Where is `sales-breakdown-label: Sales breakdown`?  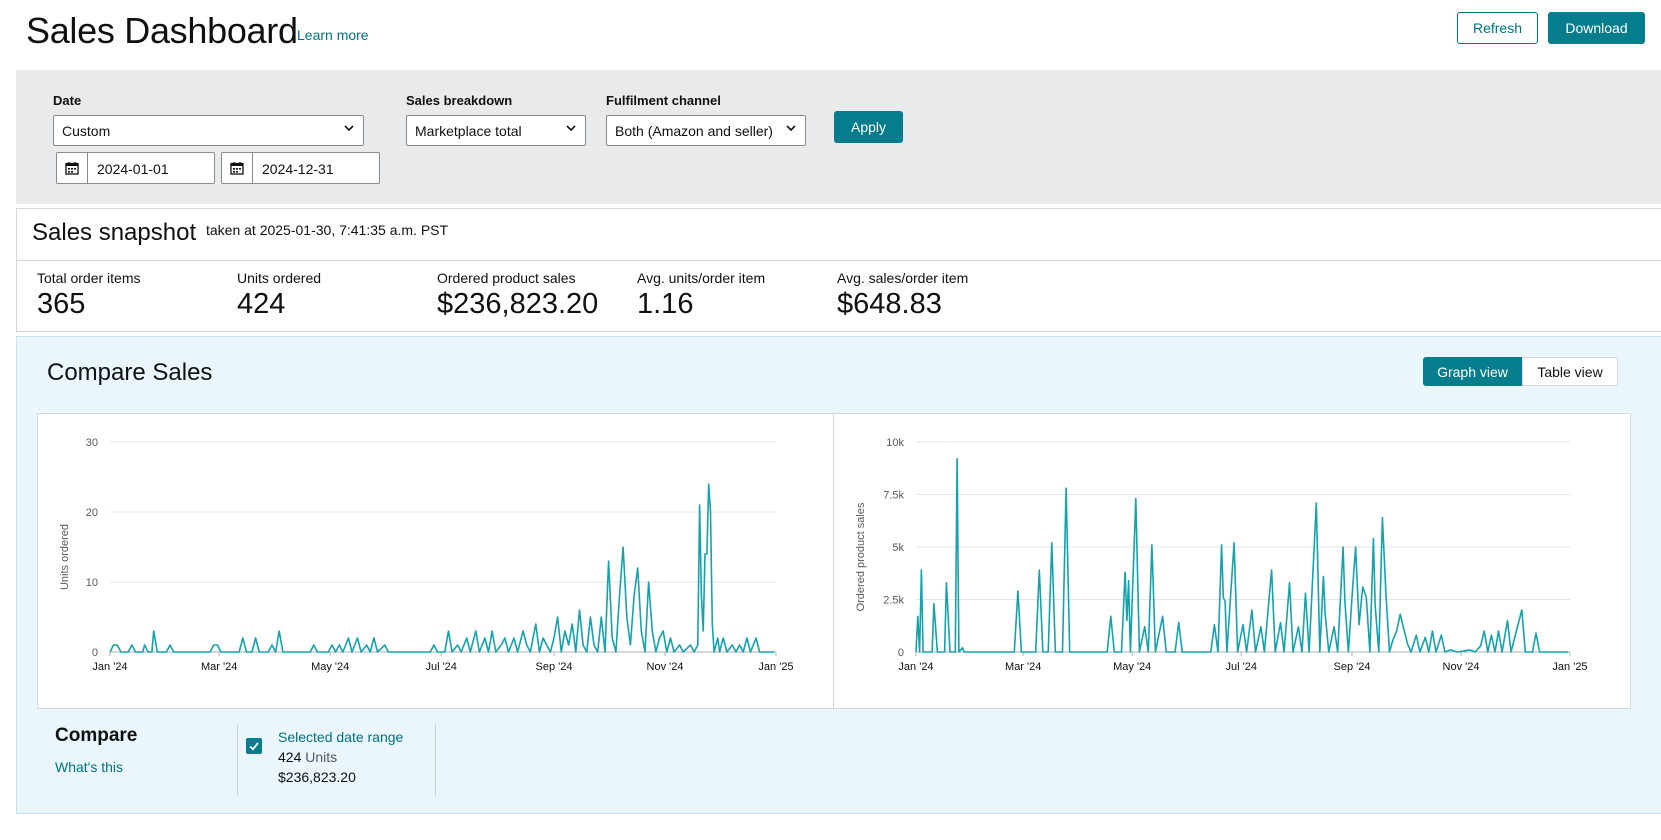 sales-breakdown-label: Sales breakdown is located at coordinates (459, 100).